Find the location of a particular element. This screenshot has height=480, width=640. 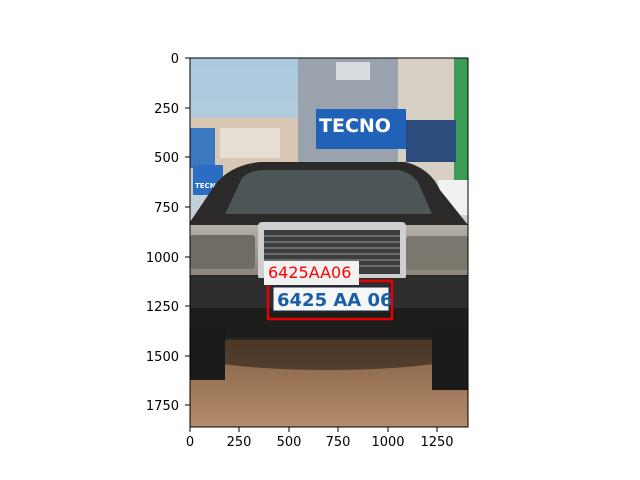

x-tick-label: 0 is located at coordinates (190, 442).